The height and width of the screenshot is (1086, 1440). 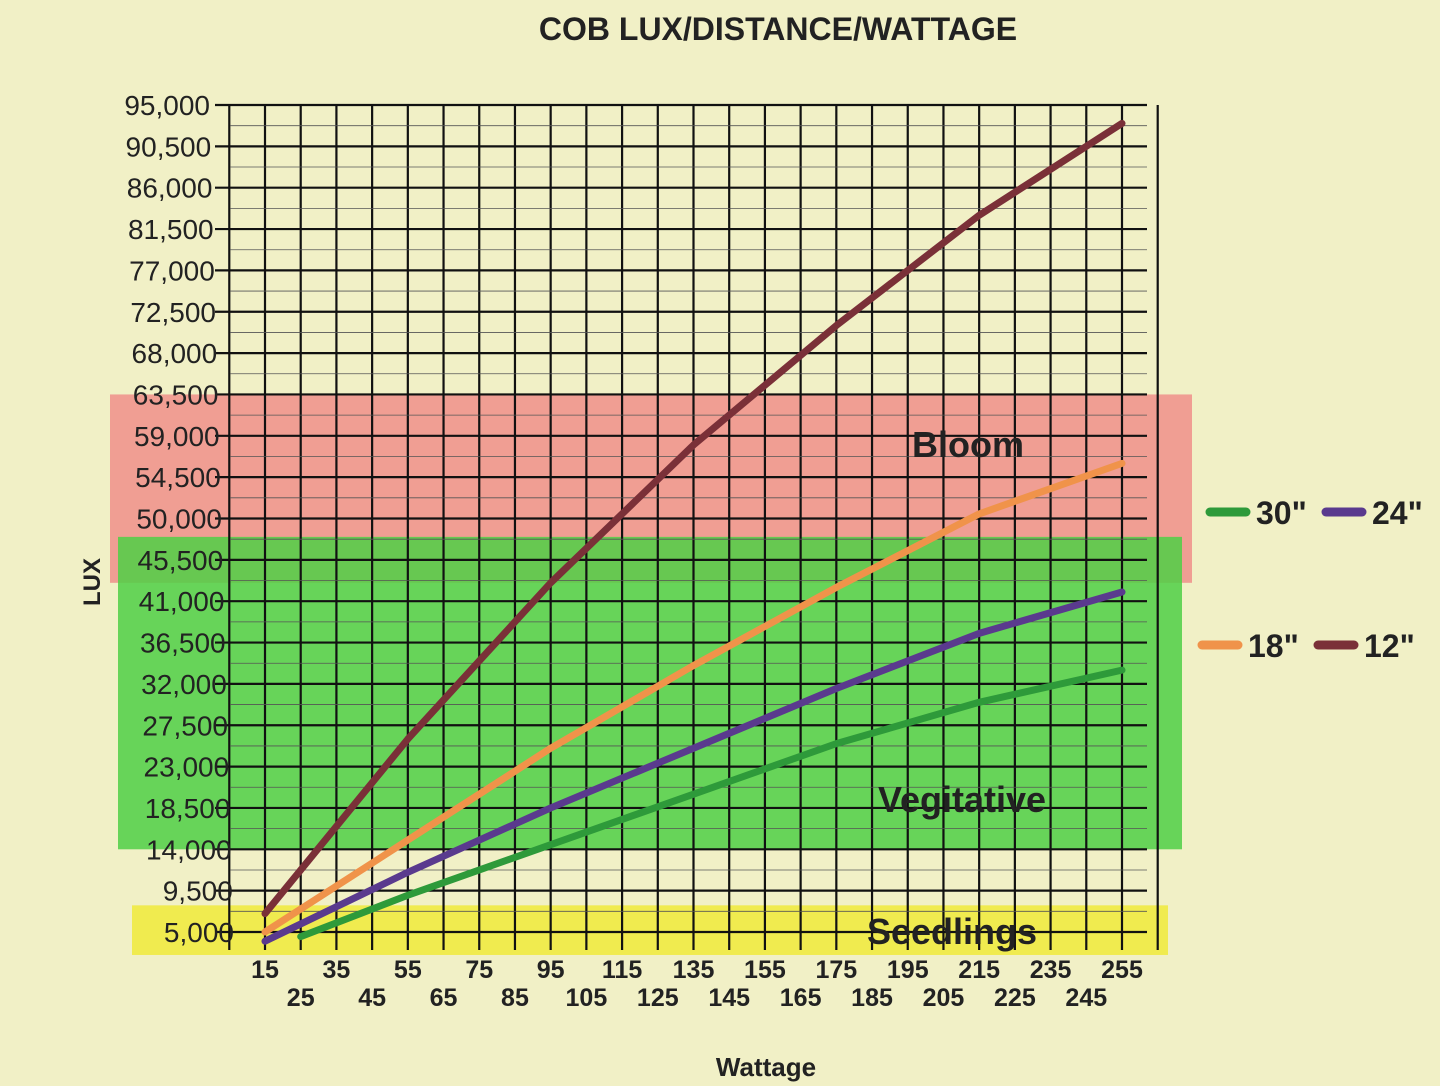 I want to click on y-tick-label: 63,500, so click(x=176, y=394).